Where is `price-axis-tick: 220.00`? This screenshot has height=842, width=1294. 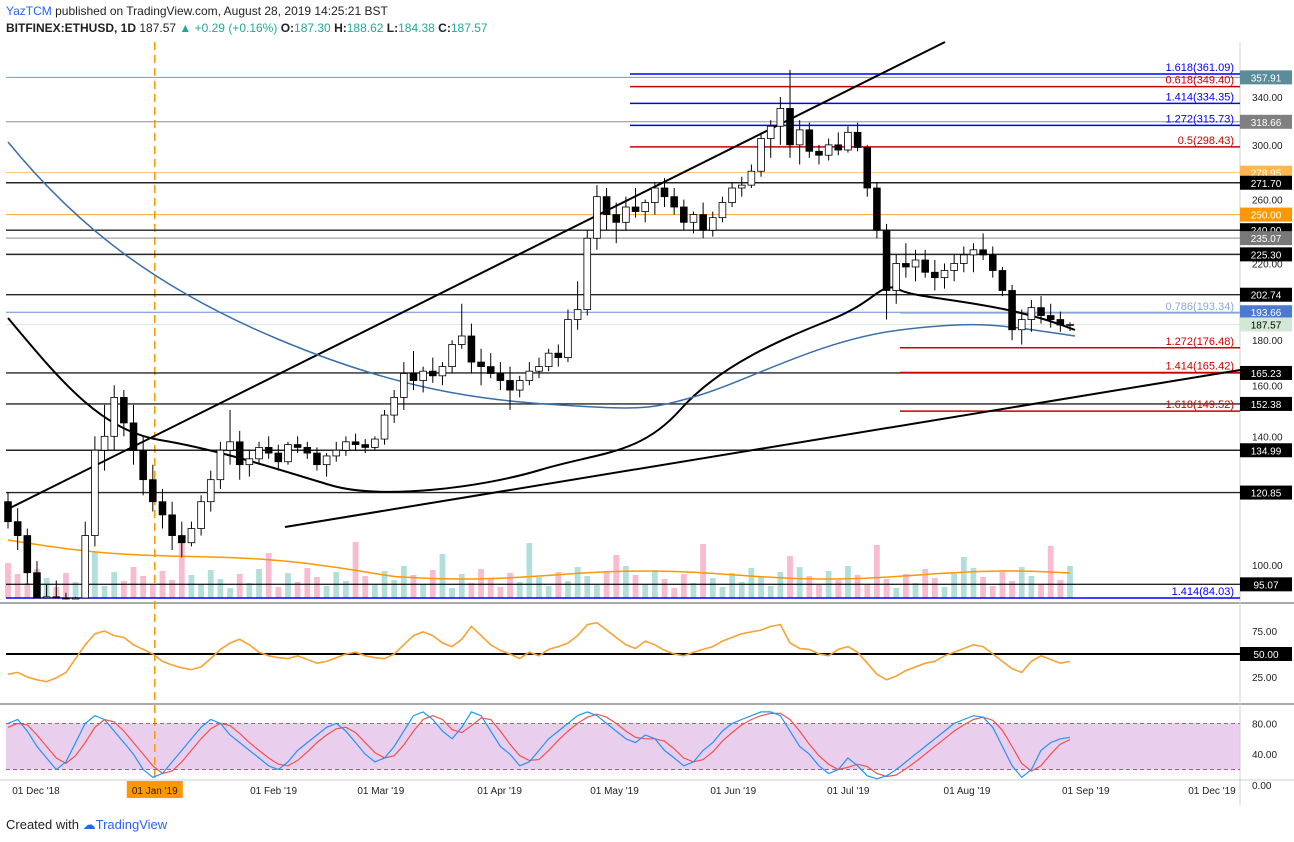
price-axis-tick: 220.00 is located at coordinates (1267, 264).